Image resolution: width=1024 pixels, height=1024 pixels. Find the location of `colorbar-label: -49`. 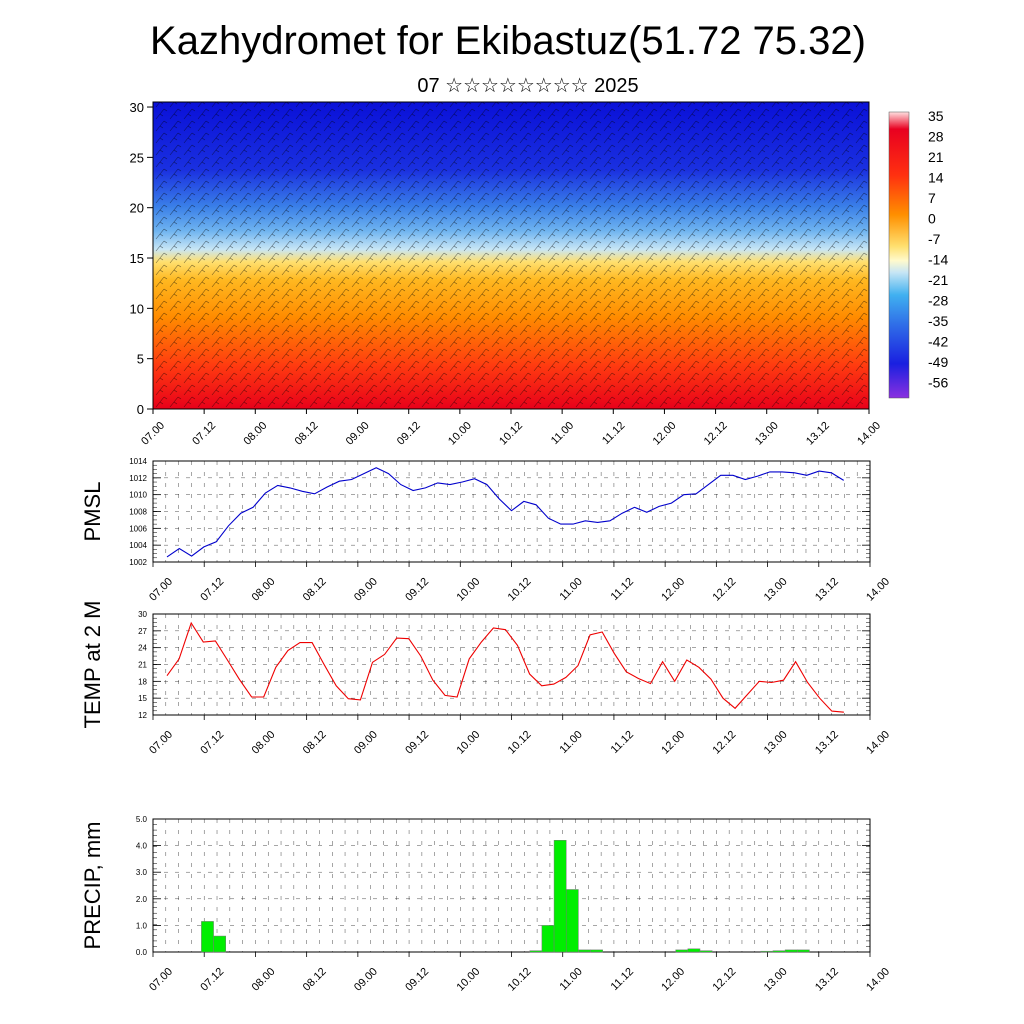

colorbar-label: -49 is located at coordinates (938, 362).